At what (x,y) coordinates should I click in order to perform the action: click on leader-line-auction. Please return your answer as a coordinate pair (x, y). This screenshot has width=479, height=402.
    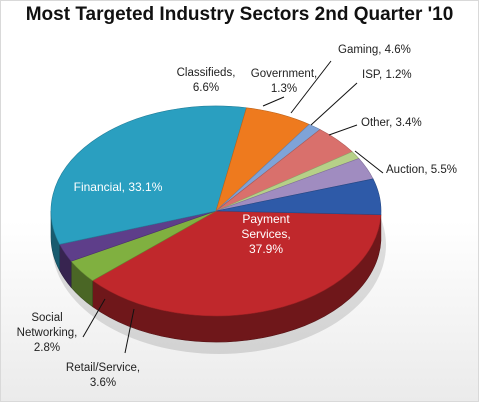
    Looking at the image, I should click on (369, 162).